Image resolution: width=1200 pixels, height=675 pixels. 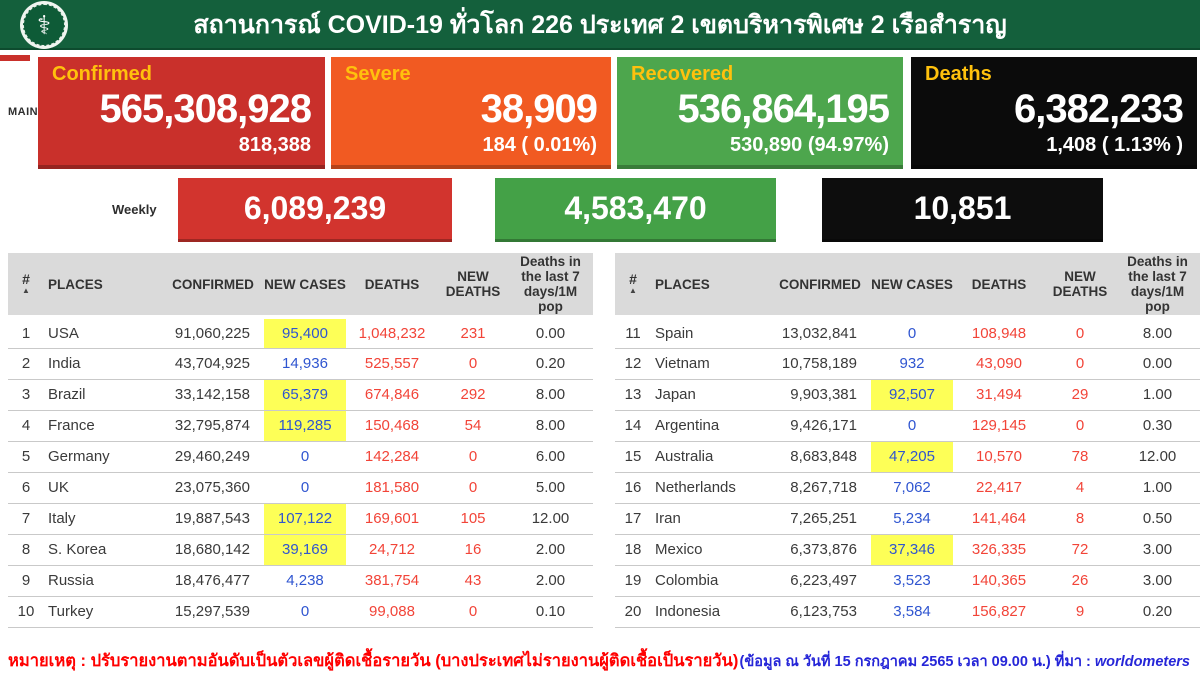 I want to click on deaths-cell: 169,601, so click(x=392, y=519).